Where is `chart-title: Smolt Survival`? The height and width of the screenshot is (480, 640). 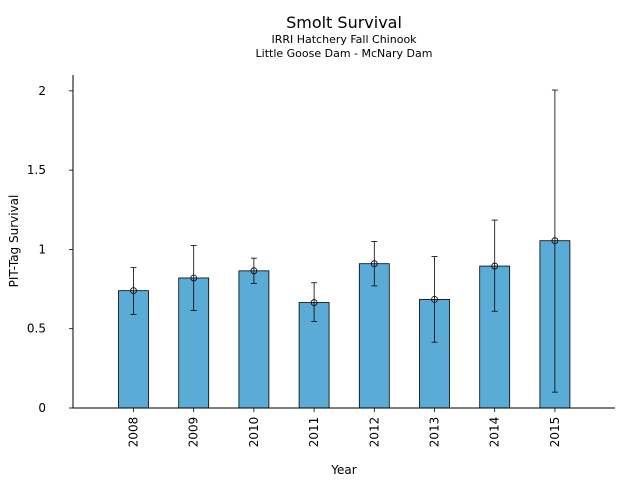
chart-title: Smolt Survival is located at coordinates (344, 22).